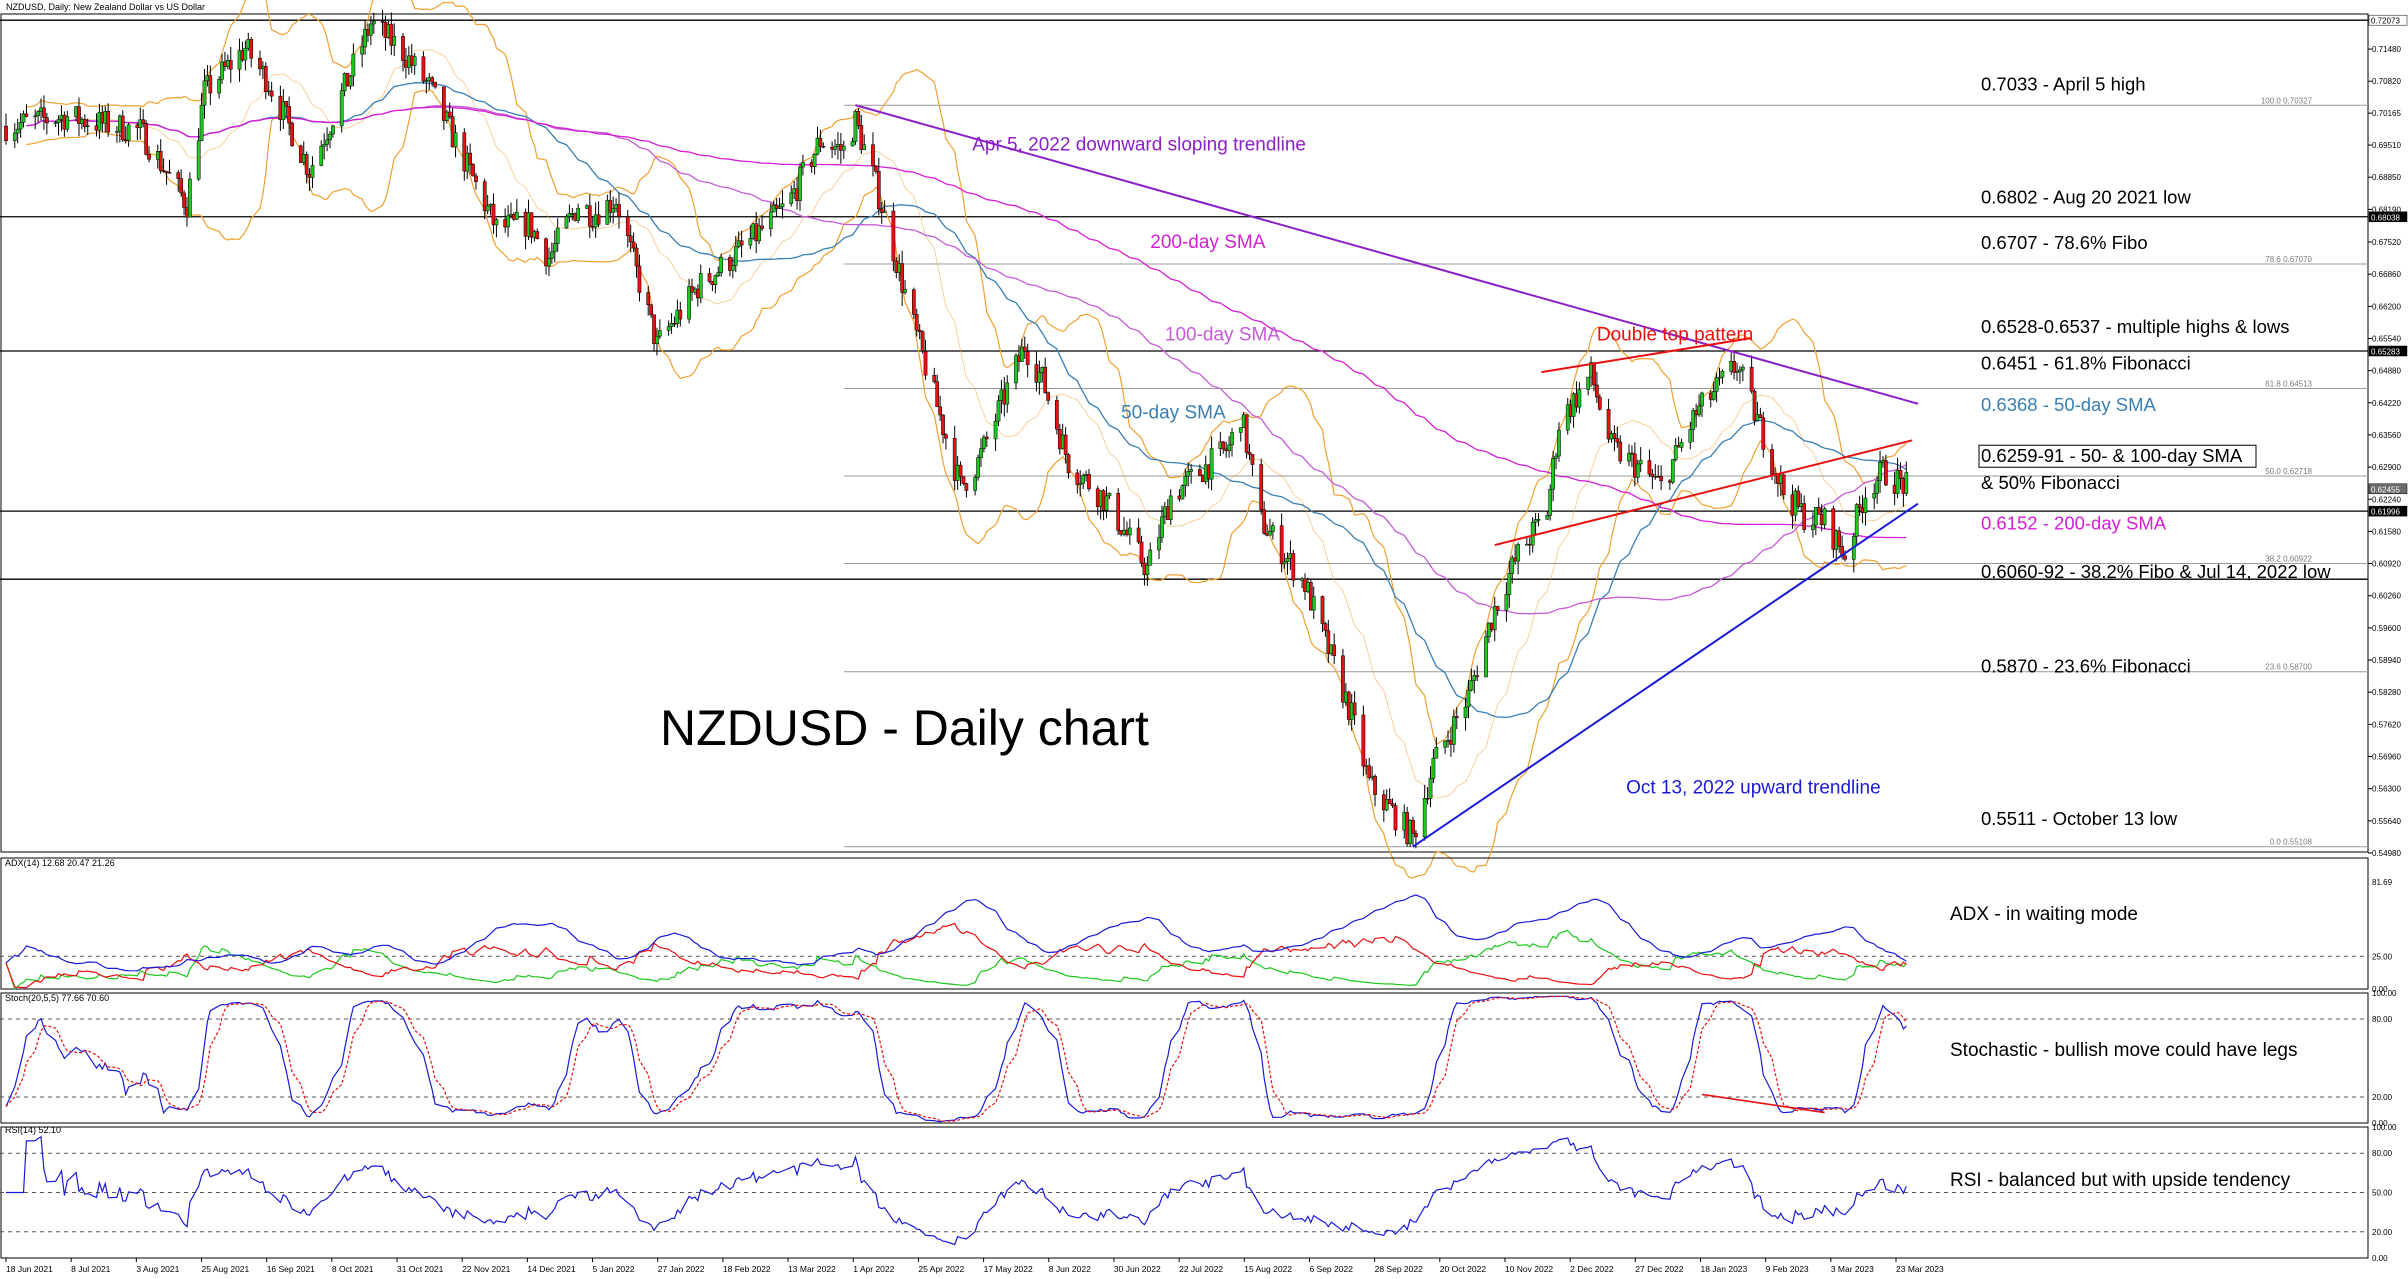  Describe the element at coordinates (2388, 20) in the screenshot. I see `price-tag` at that location.